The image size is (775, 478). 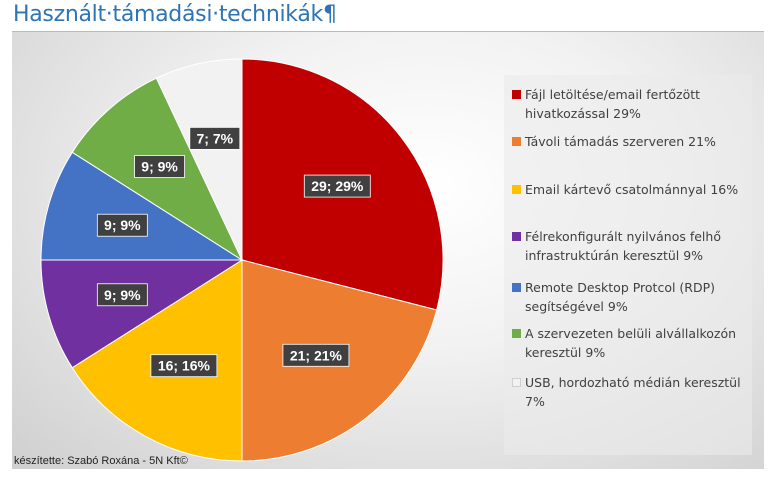 I want to click on data-label-text: 29; 29%, so click(x=337, y=186).